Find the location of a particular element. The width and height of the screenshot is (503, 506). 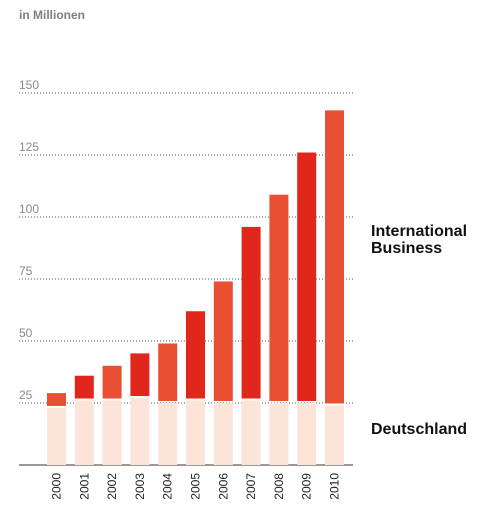

y-tick-label: 125 is located at coordinates (29, 147).